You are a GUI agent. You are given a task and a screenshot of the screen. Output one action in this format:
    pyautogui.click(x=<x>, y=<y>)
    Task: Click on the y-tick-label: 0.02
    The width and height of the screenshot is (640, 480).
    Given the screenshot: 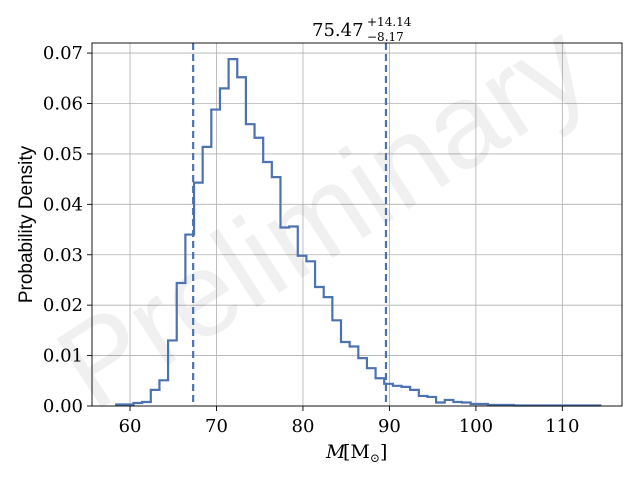 What is the action you would take?
    pyautogui.click(x=63, y=305)
    